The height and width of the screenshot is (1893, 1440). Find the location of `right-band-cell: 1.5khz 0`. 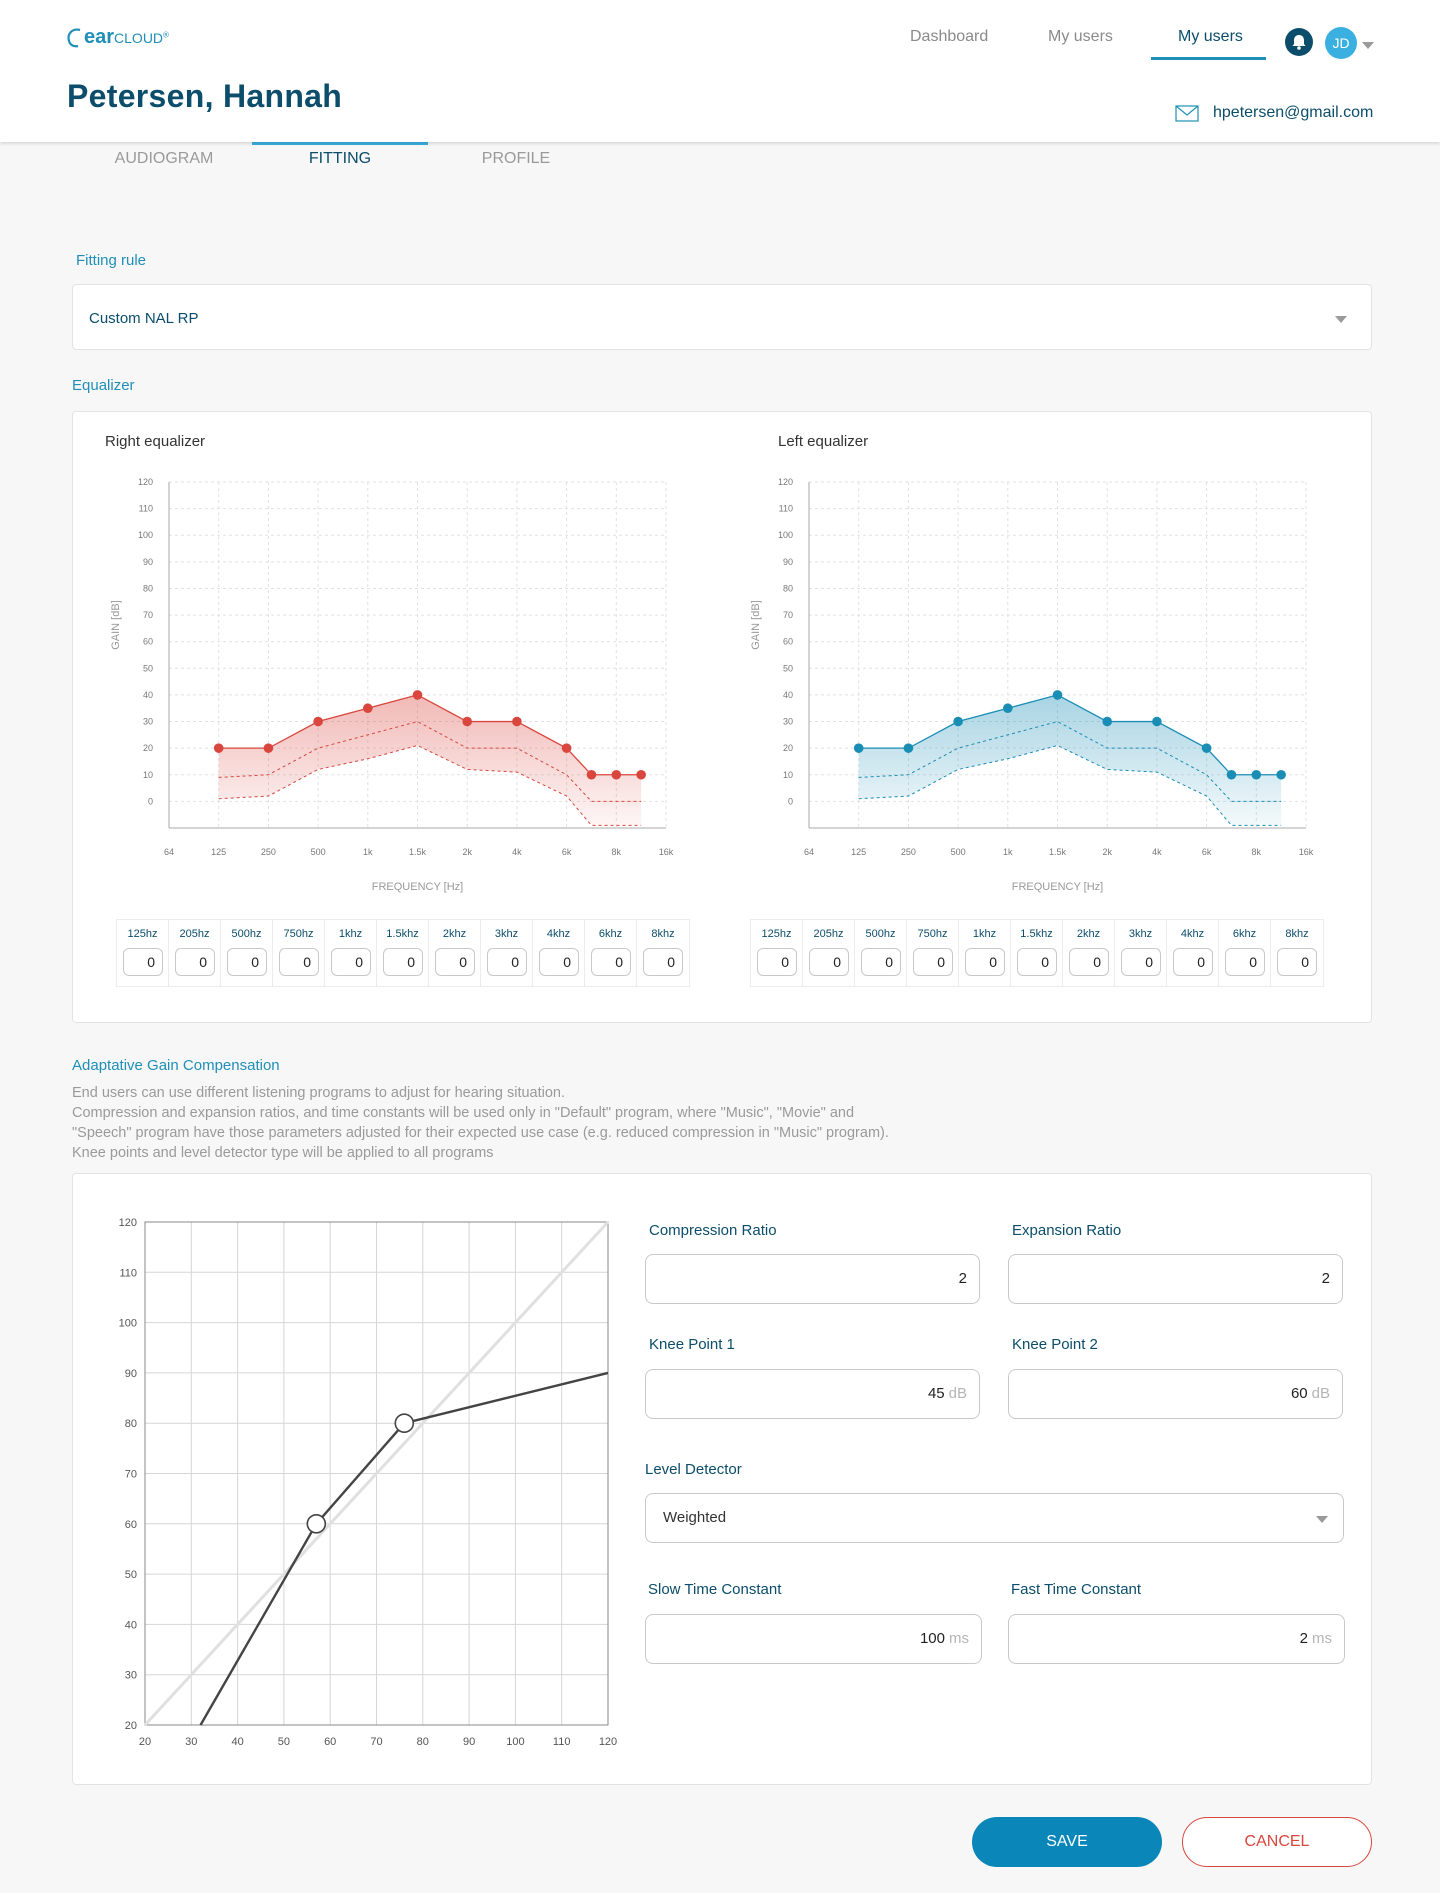

right-band-cell: 1.5khz 0 is located at coordinates (403, 953).